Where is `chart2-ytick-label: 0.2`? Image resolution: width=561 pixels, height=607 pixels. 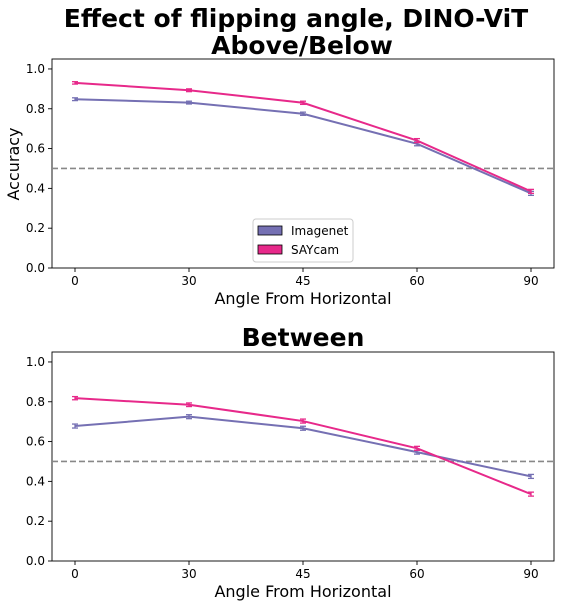 chart2-ytick-label: 0.2 is located at coordinates (35, 521).